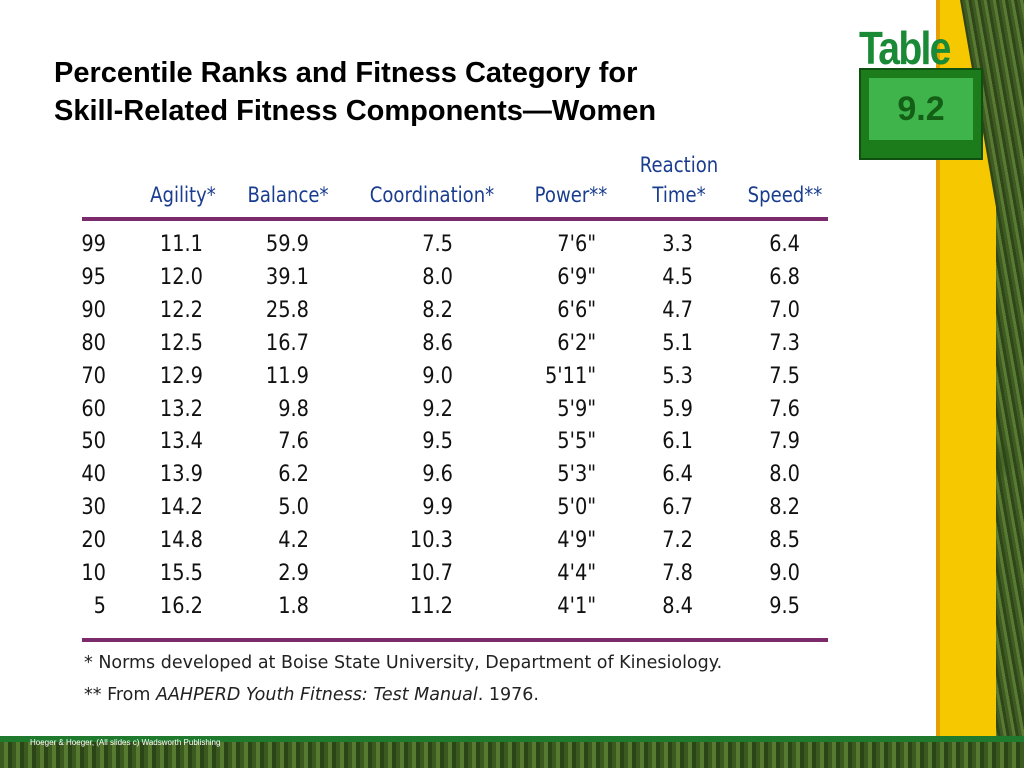 The width and height of the screenshot is (1024, 768). What do you see at coordinates (181, 606) in the screenshot?
I see `cell-agility: 16.2` at bounding box center [181, 606].